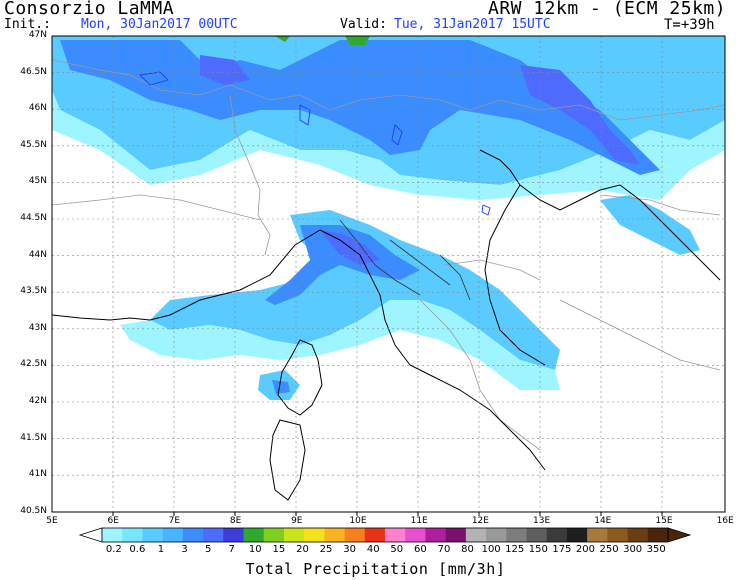  Describe the element at coordinates (363, 24) in the screenshot. I see `valid-label: Valid:` at that location.